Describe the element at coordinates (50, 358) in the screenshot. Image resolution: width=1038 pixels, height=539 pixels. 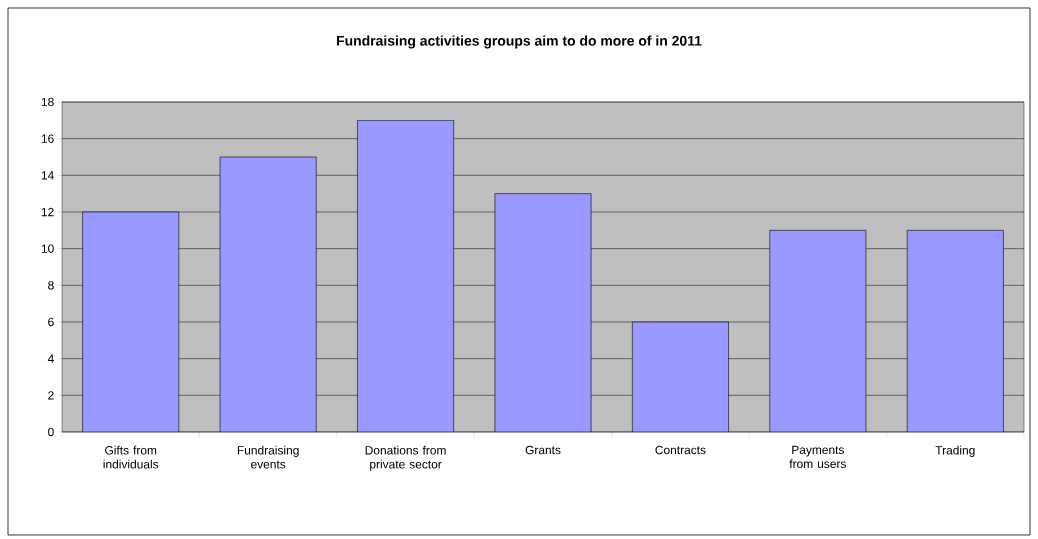
I see `y-tick-label: 4` at that location.